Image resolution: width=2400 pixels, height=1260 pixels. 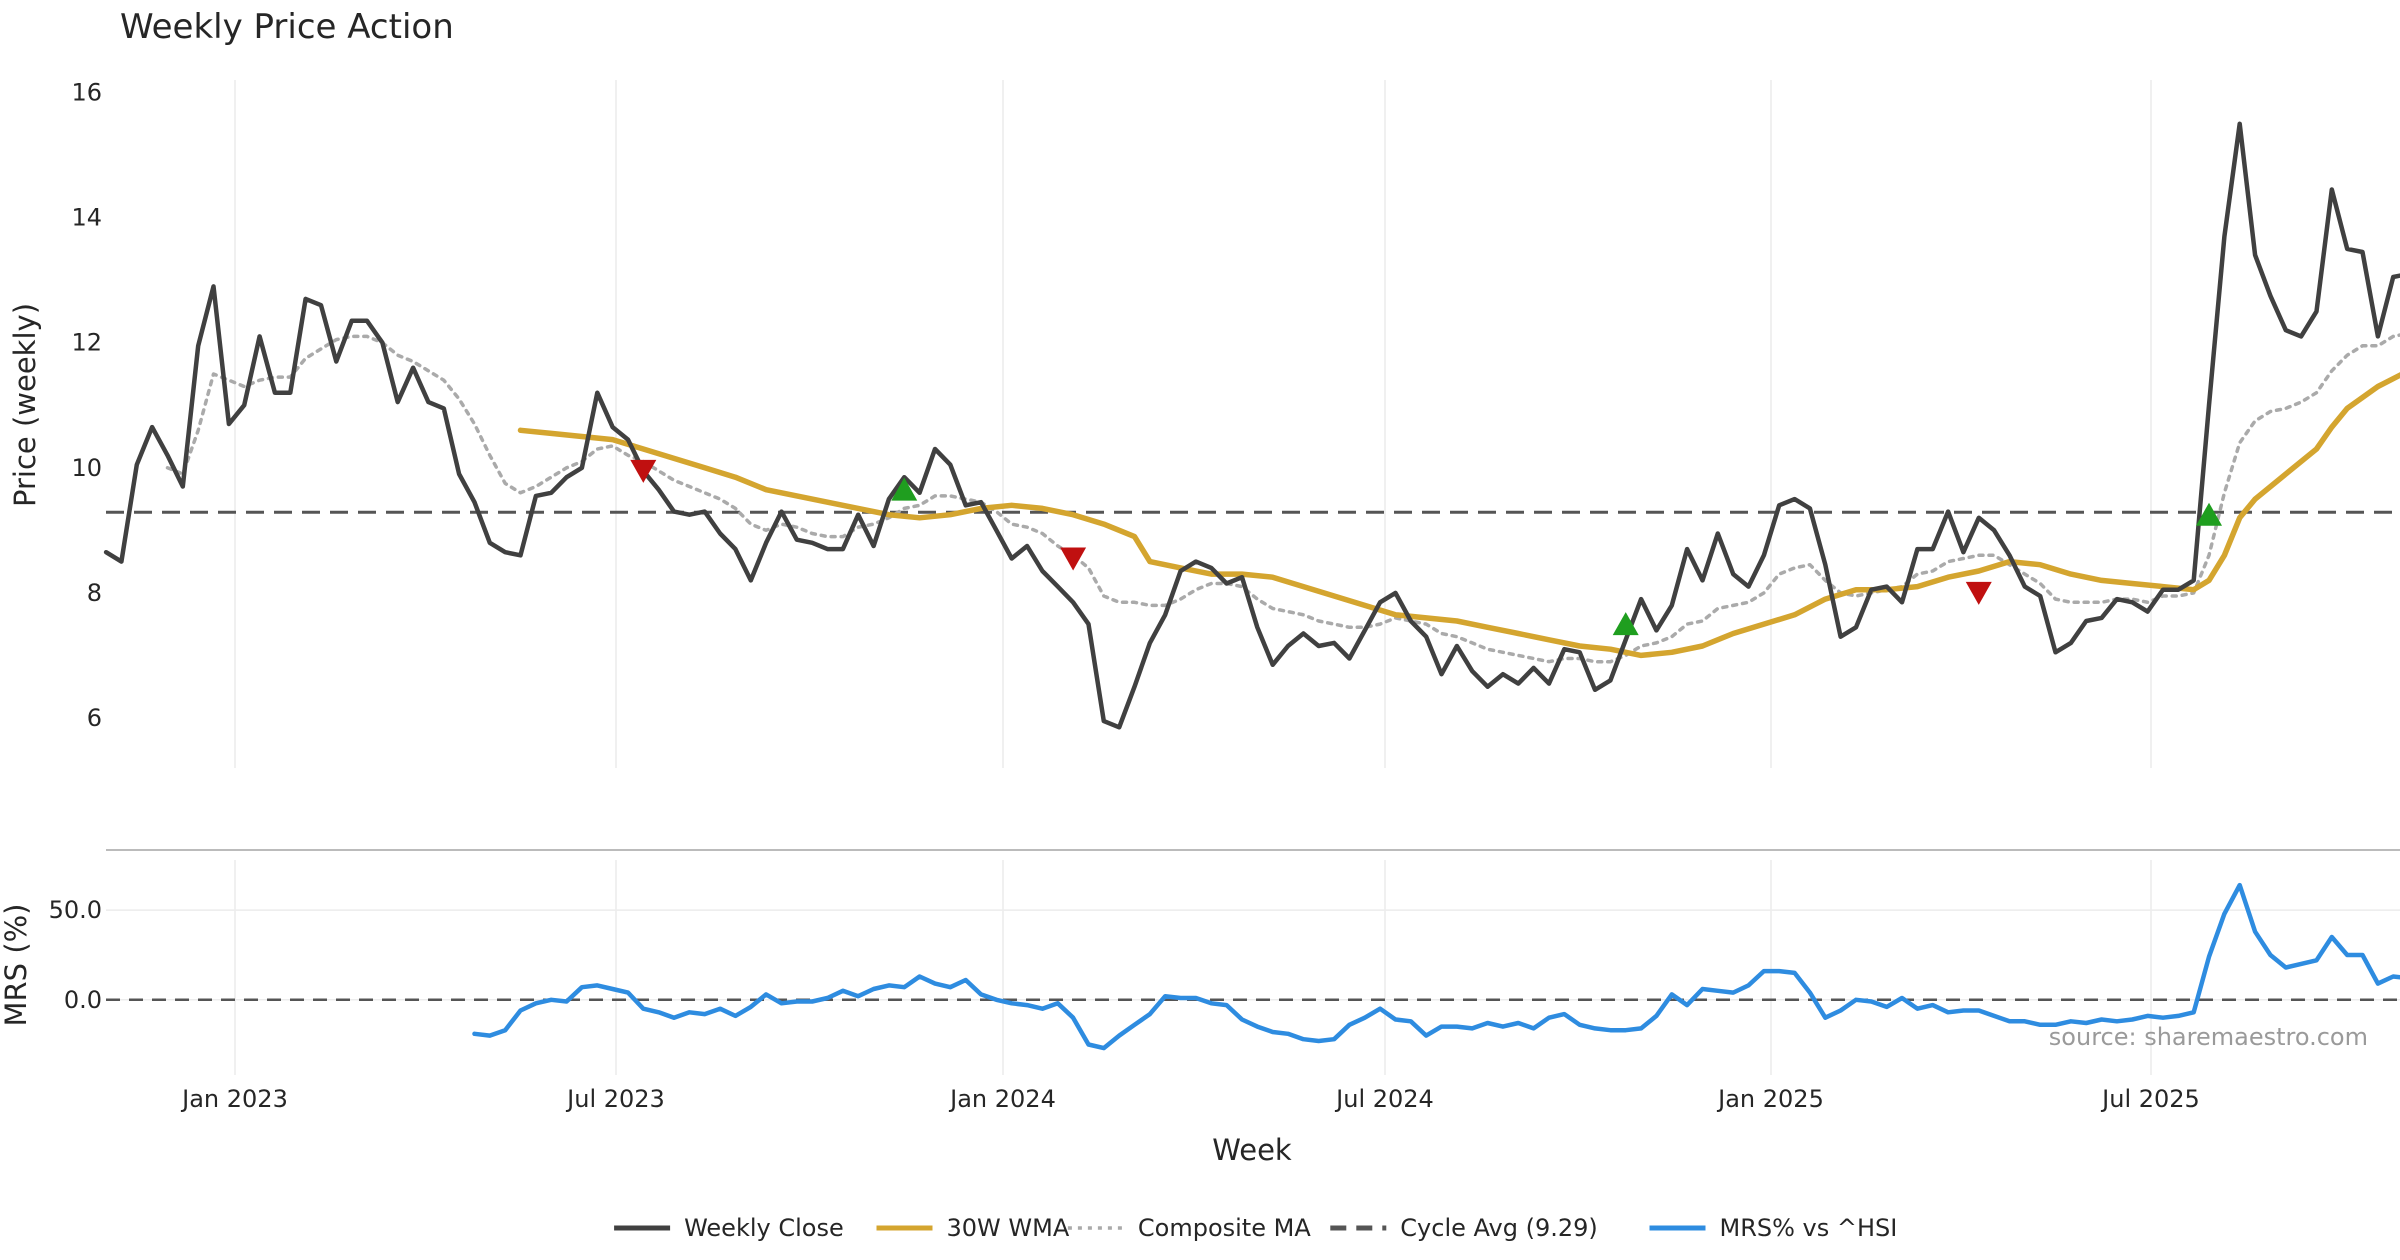 What do you see at coordinates (1008, 1228) in the screenshot?
I see `legend-label: 30W WMA` at bounding box center [1008, 1228].